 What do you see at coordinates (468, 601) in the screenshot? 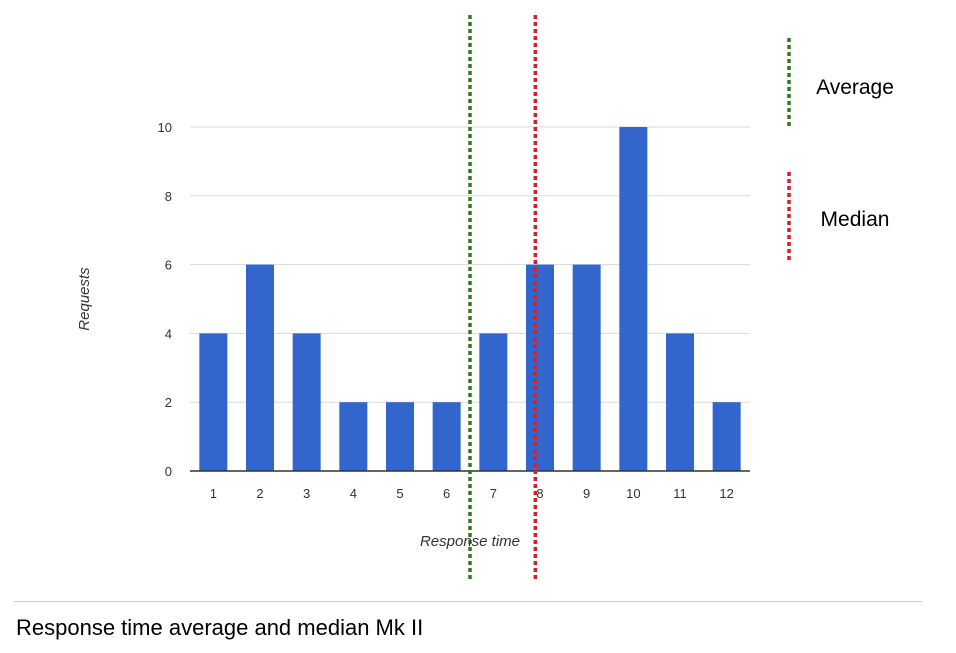
I see `caption-divider` at bounding box center [468, 601].